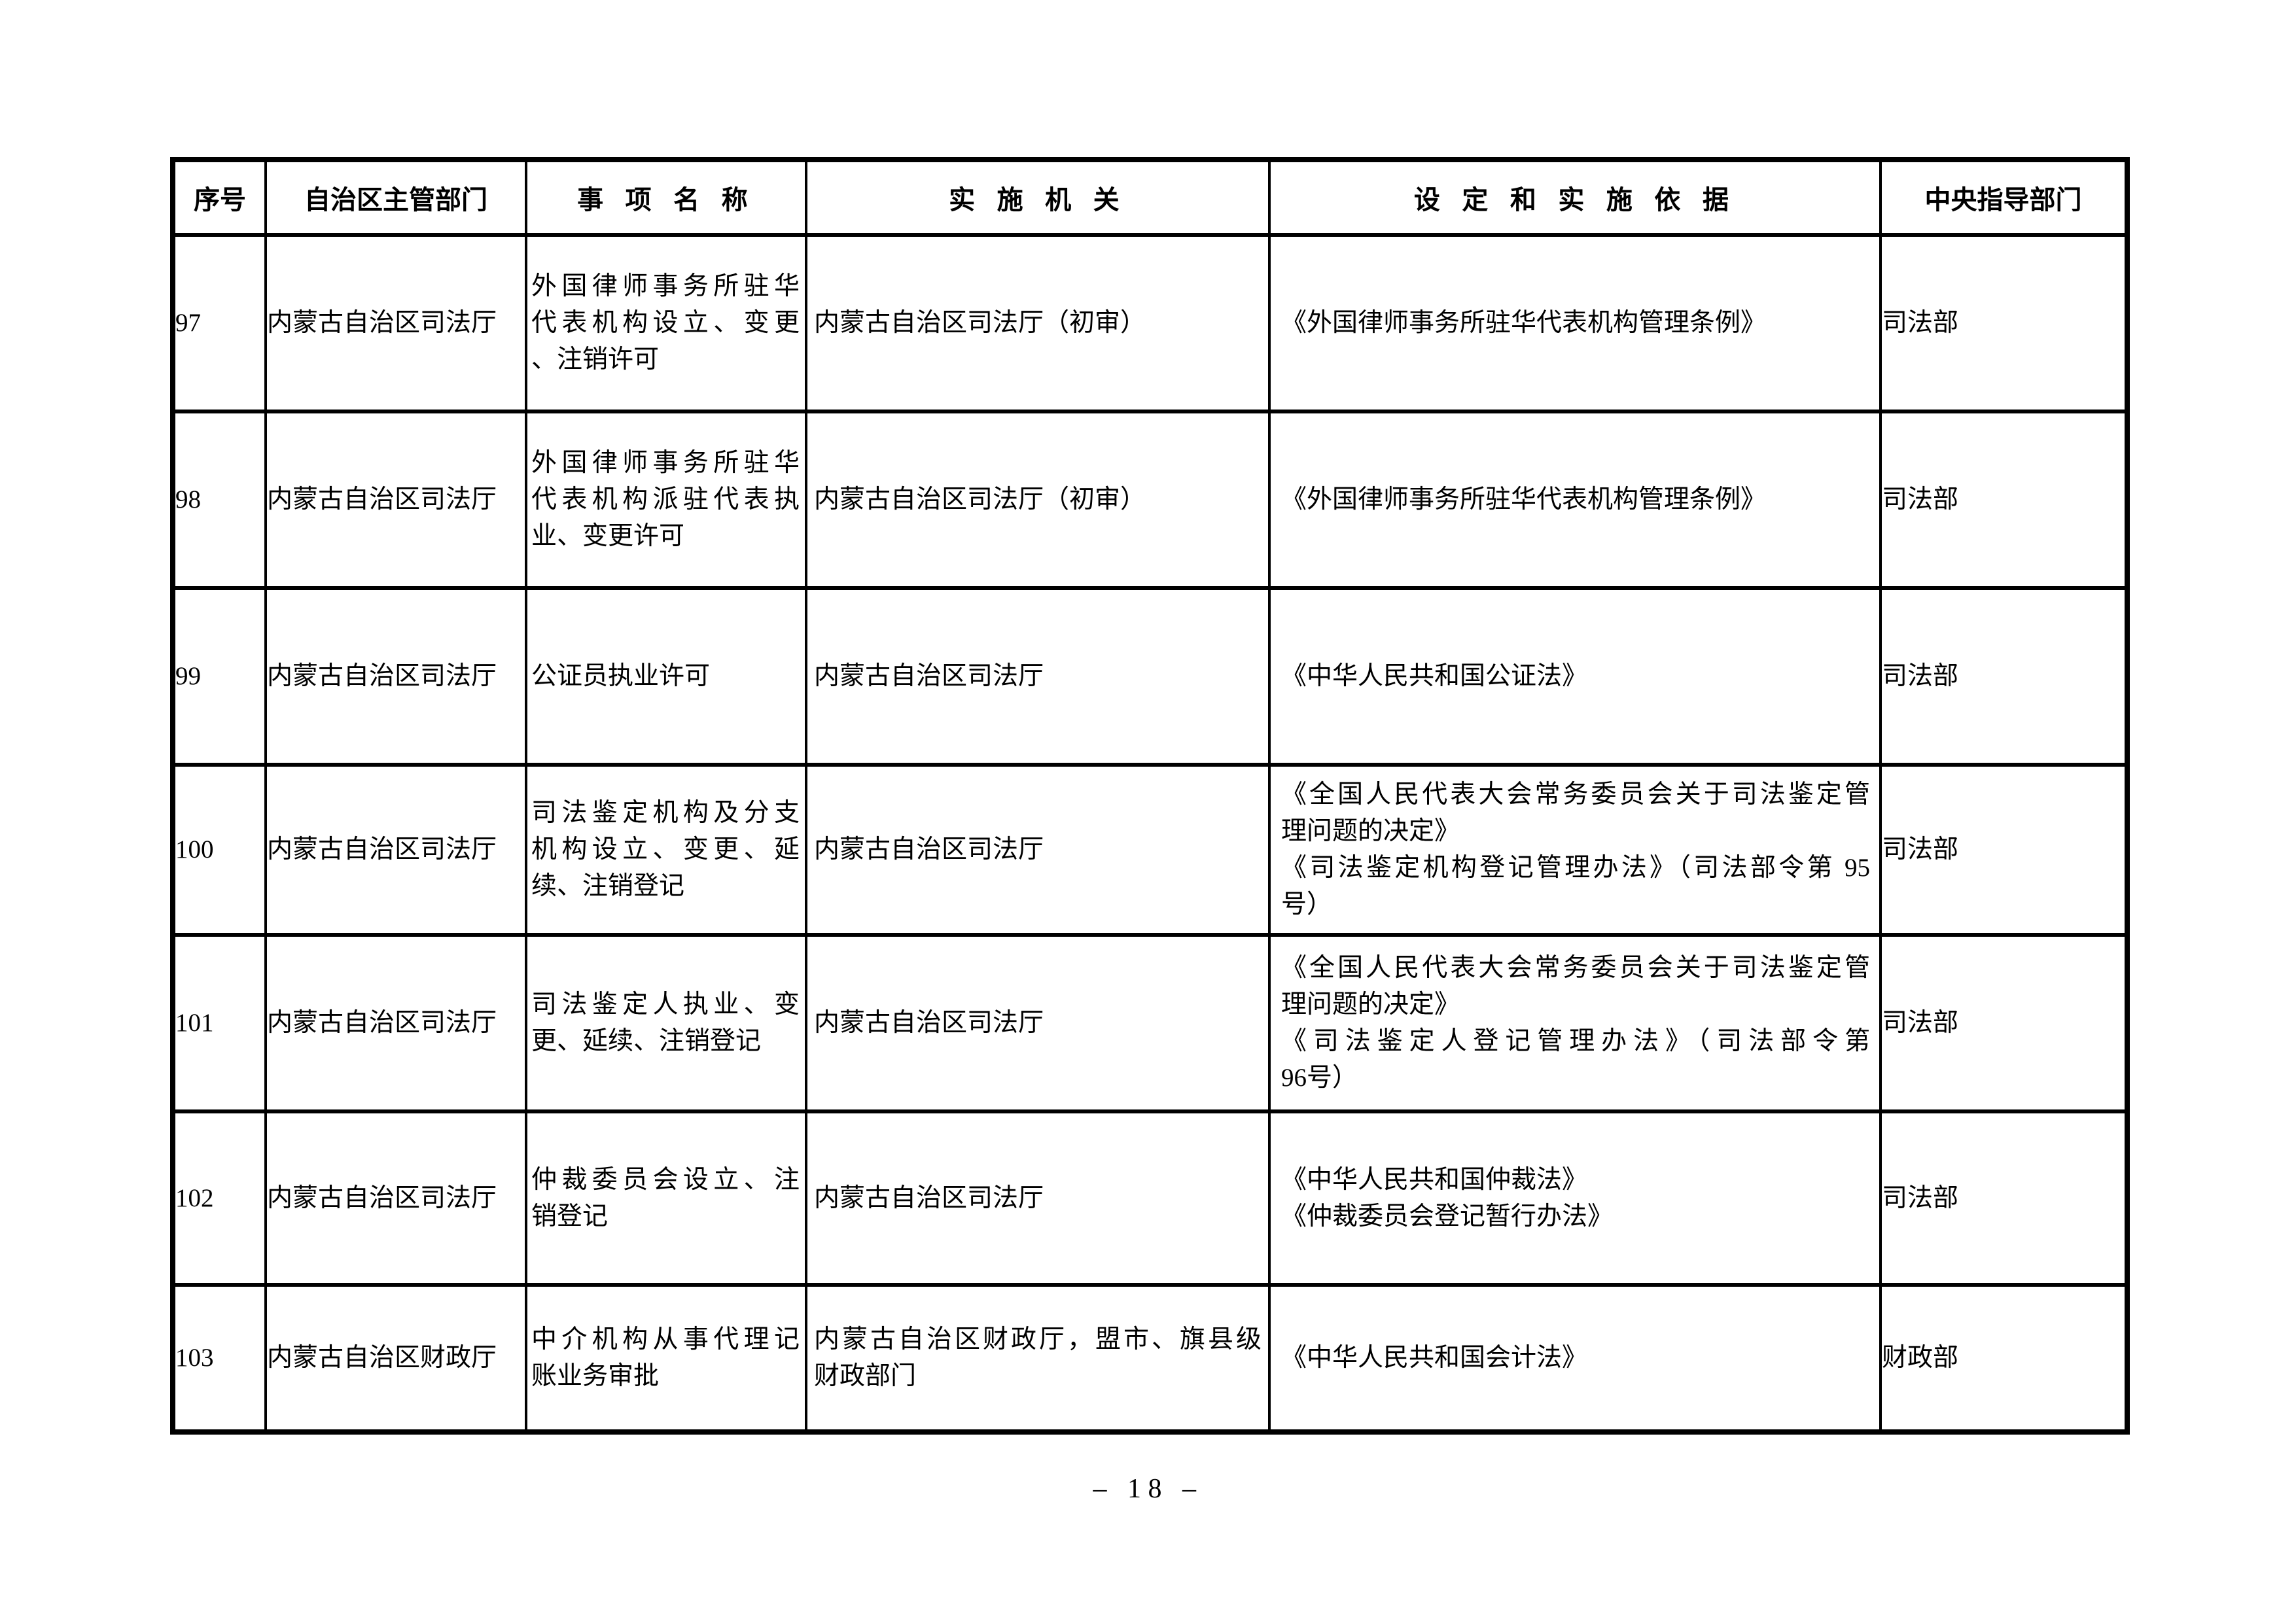  What do you see at coordinates (1575, 814) in the screenshot?
I see `paragraph: 《全国人民代表大会常务委员会关于司法鉴定管 理问题的决定》` at bounding box center [1575, 814].